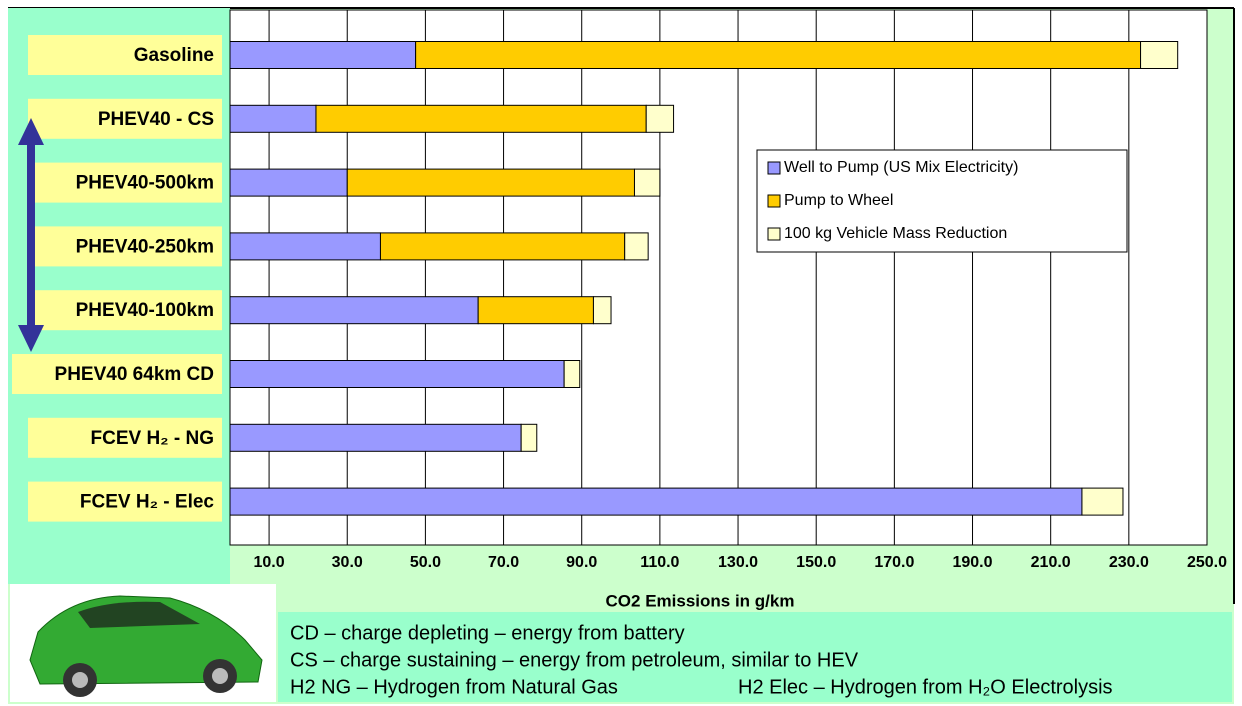  Describe the element at coordinates (901, 167) in the screenshot. I see `legend-label: Well to Pump (US Mix Electricity)` at that location.